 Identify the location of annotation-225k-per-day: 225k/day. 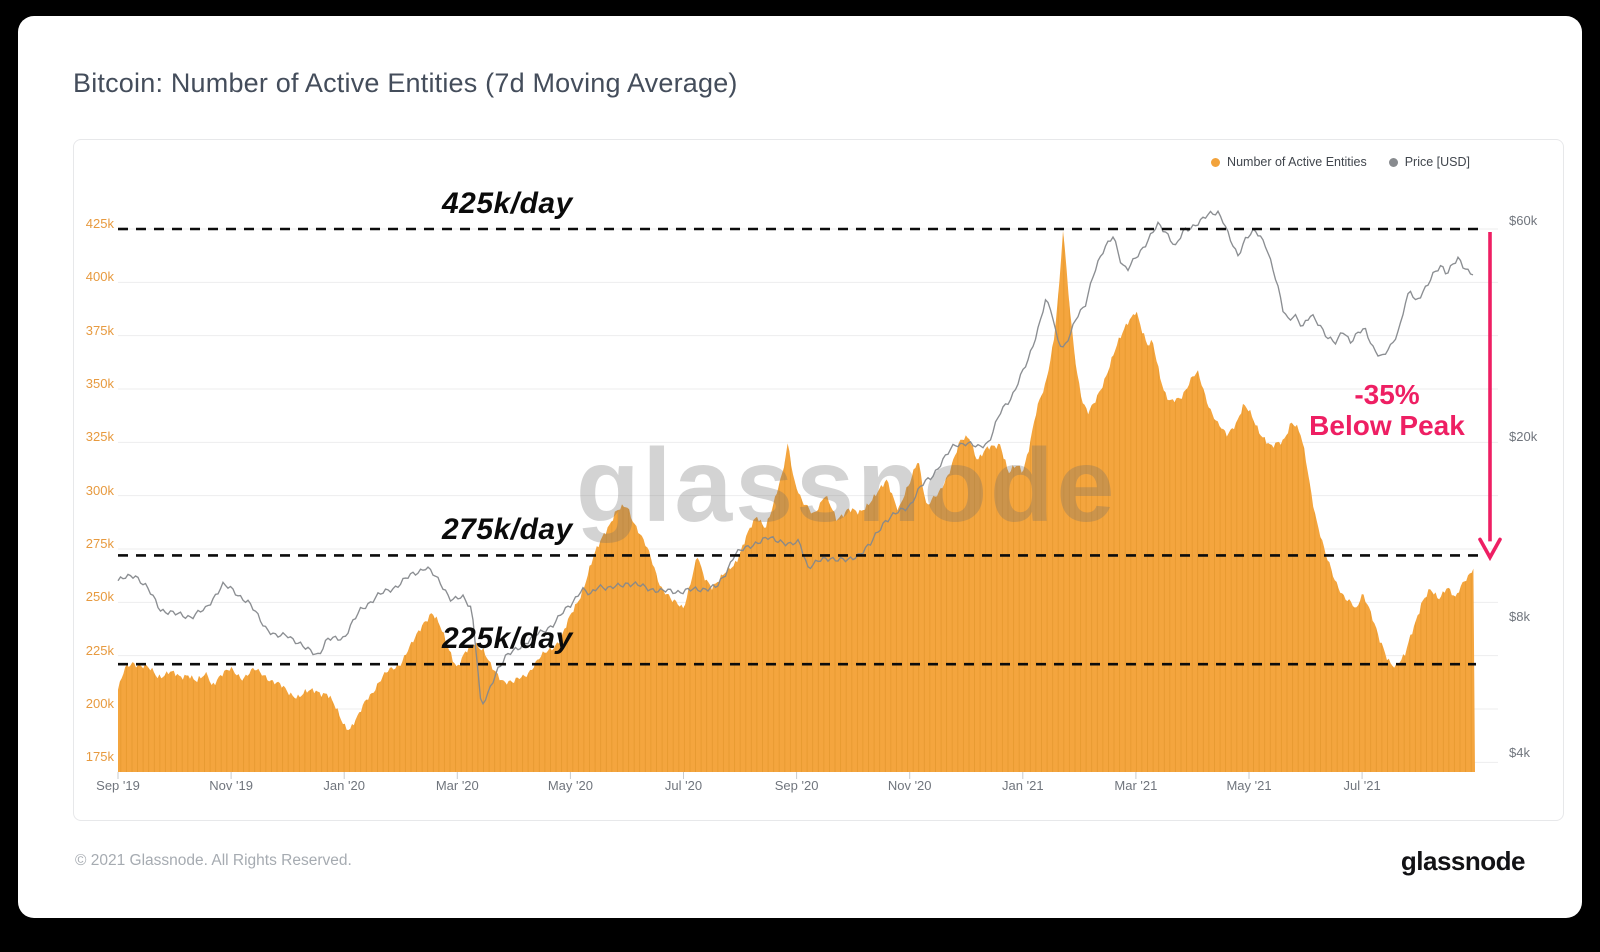
(507, 639).